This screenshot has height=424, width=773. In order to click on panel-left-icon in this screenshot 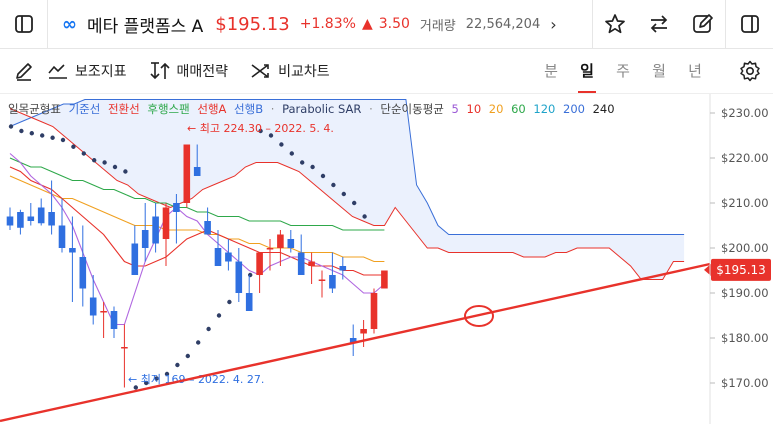, I will do `click(23, 24)`.